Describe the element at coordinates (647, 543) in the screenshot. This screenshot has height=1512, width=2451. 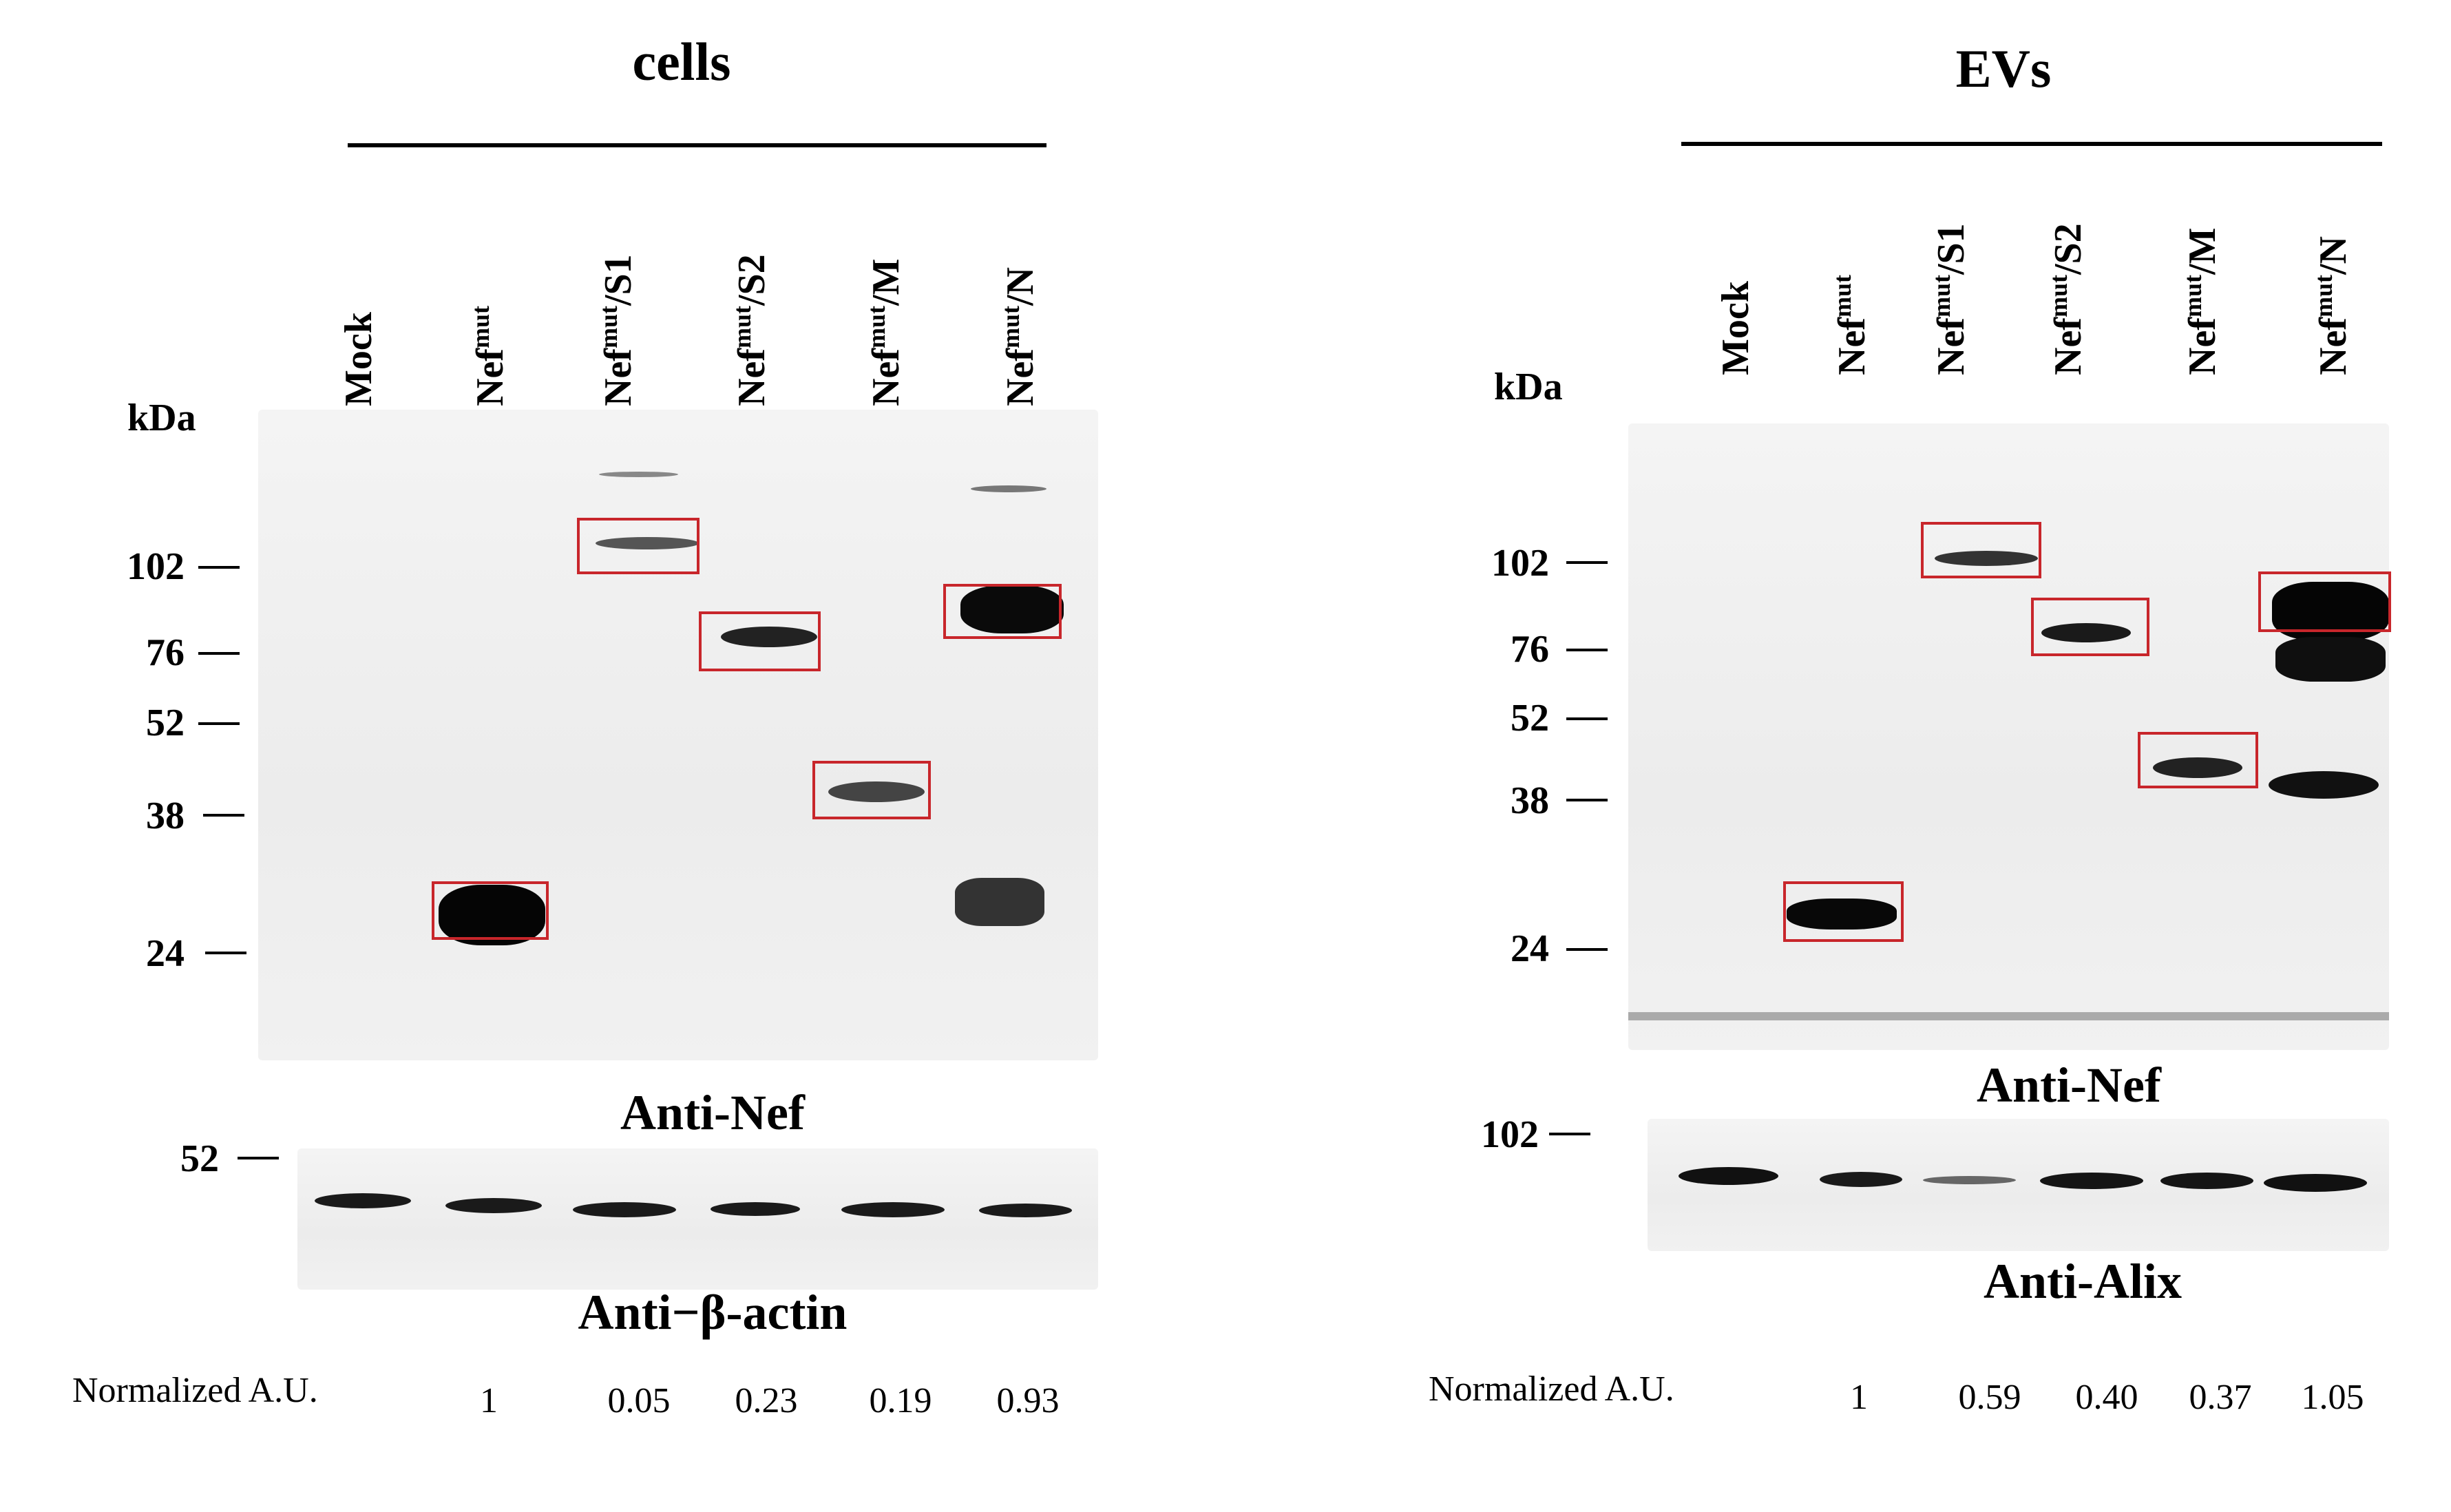
I see `left-band-s1` at that location.